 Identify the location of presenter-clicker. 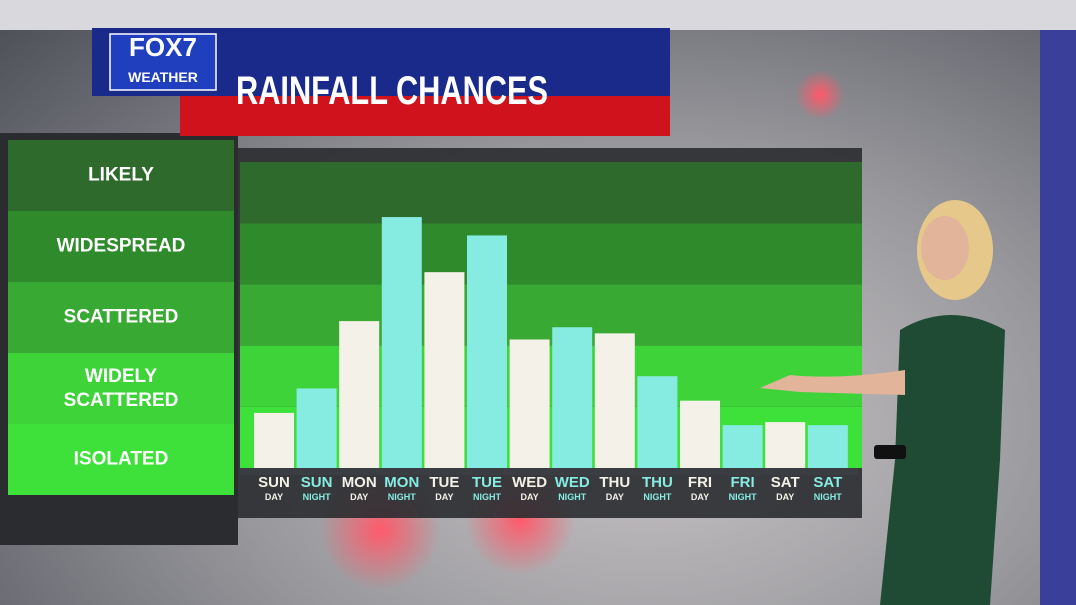
(890, 452).